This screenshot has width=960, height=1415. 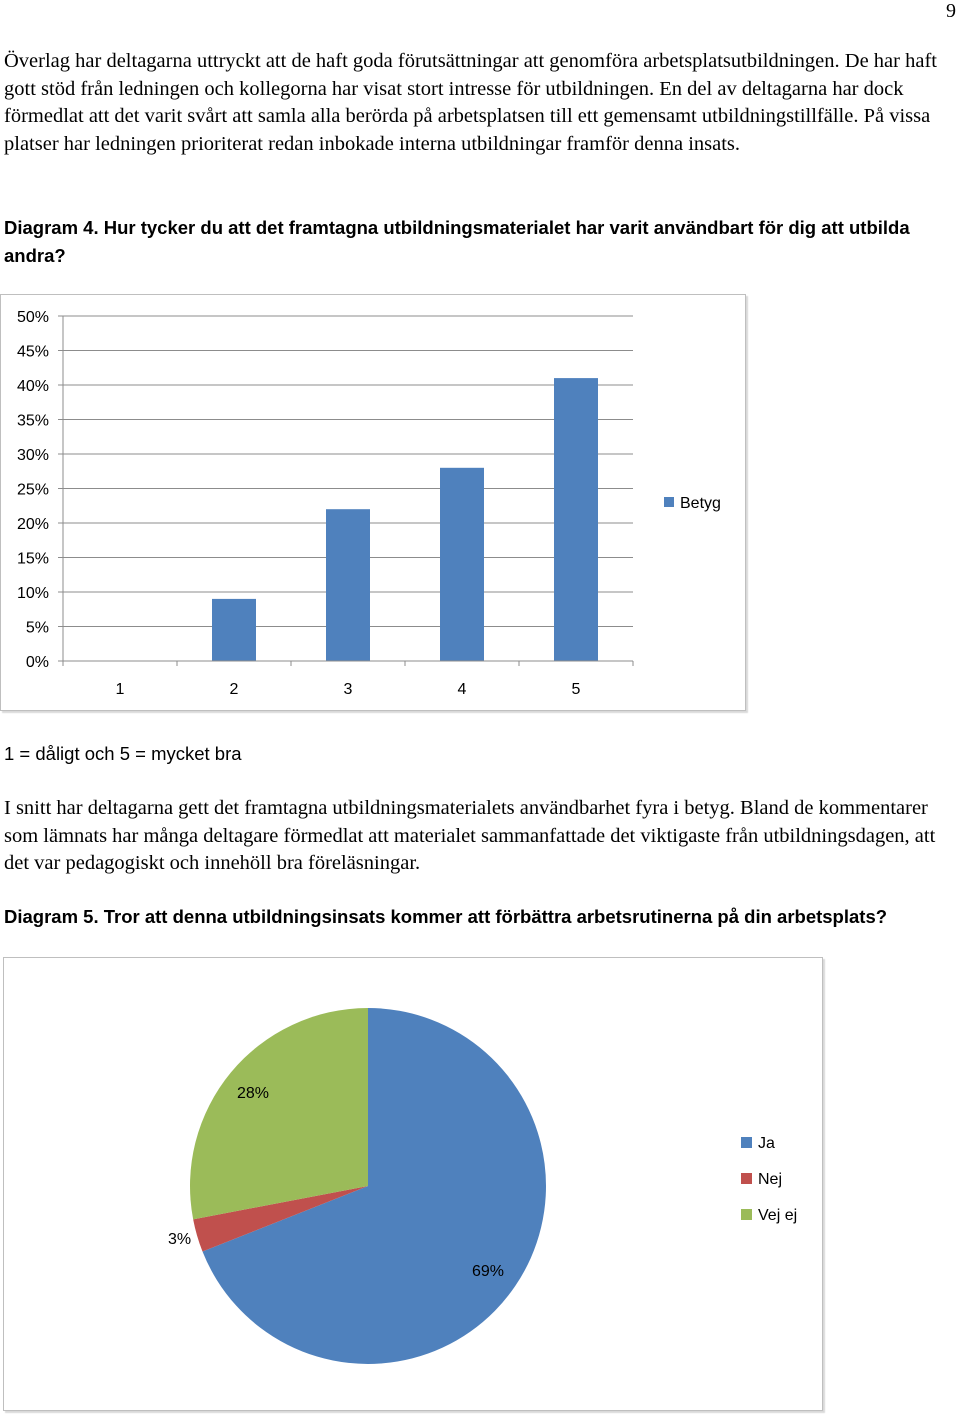 I want to click on legend-swatch-vej-ej, so click(x=746, y=1214).